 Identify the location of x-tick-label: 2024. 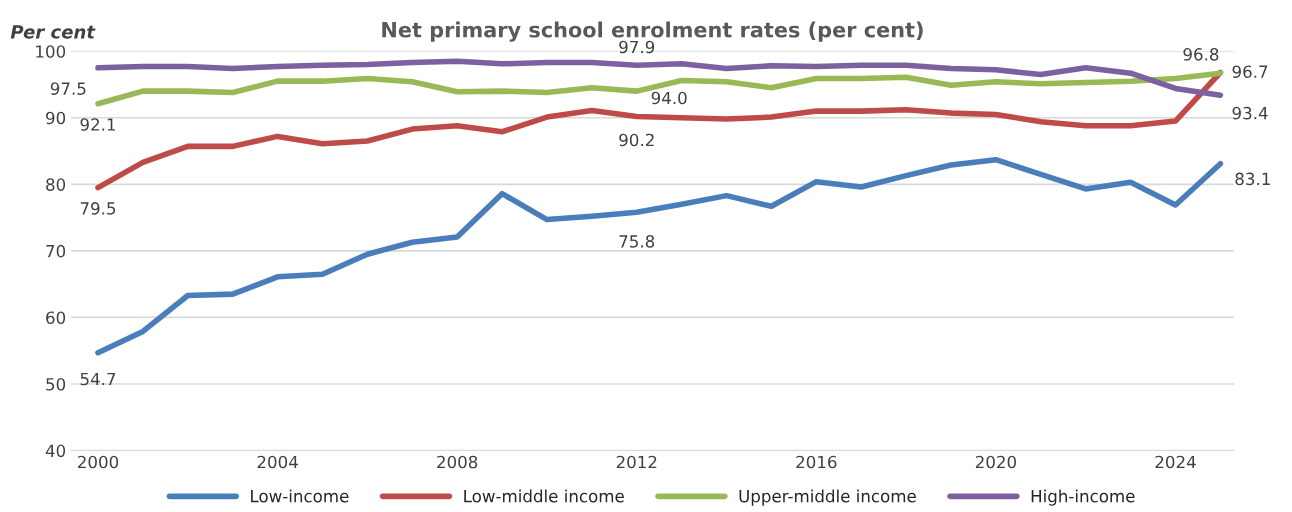
(1175, 462).